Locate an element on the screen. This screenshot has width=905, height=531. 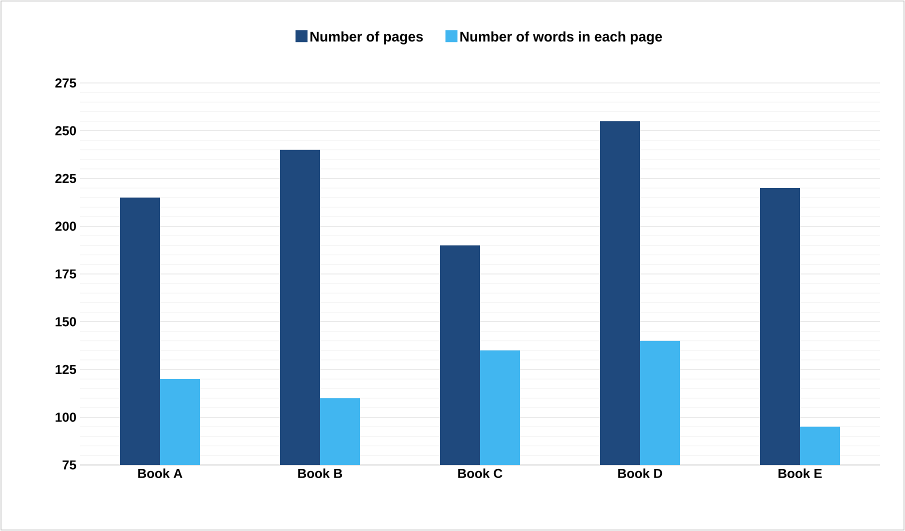
x-tick-label: Book D is located at coordinates (640, 473).